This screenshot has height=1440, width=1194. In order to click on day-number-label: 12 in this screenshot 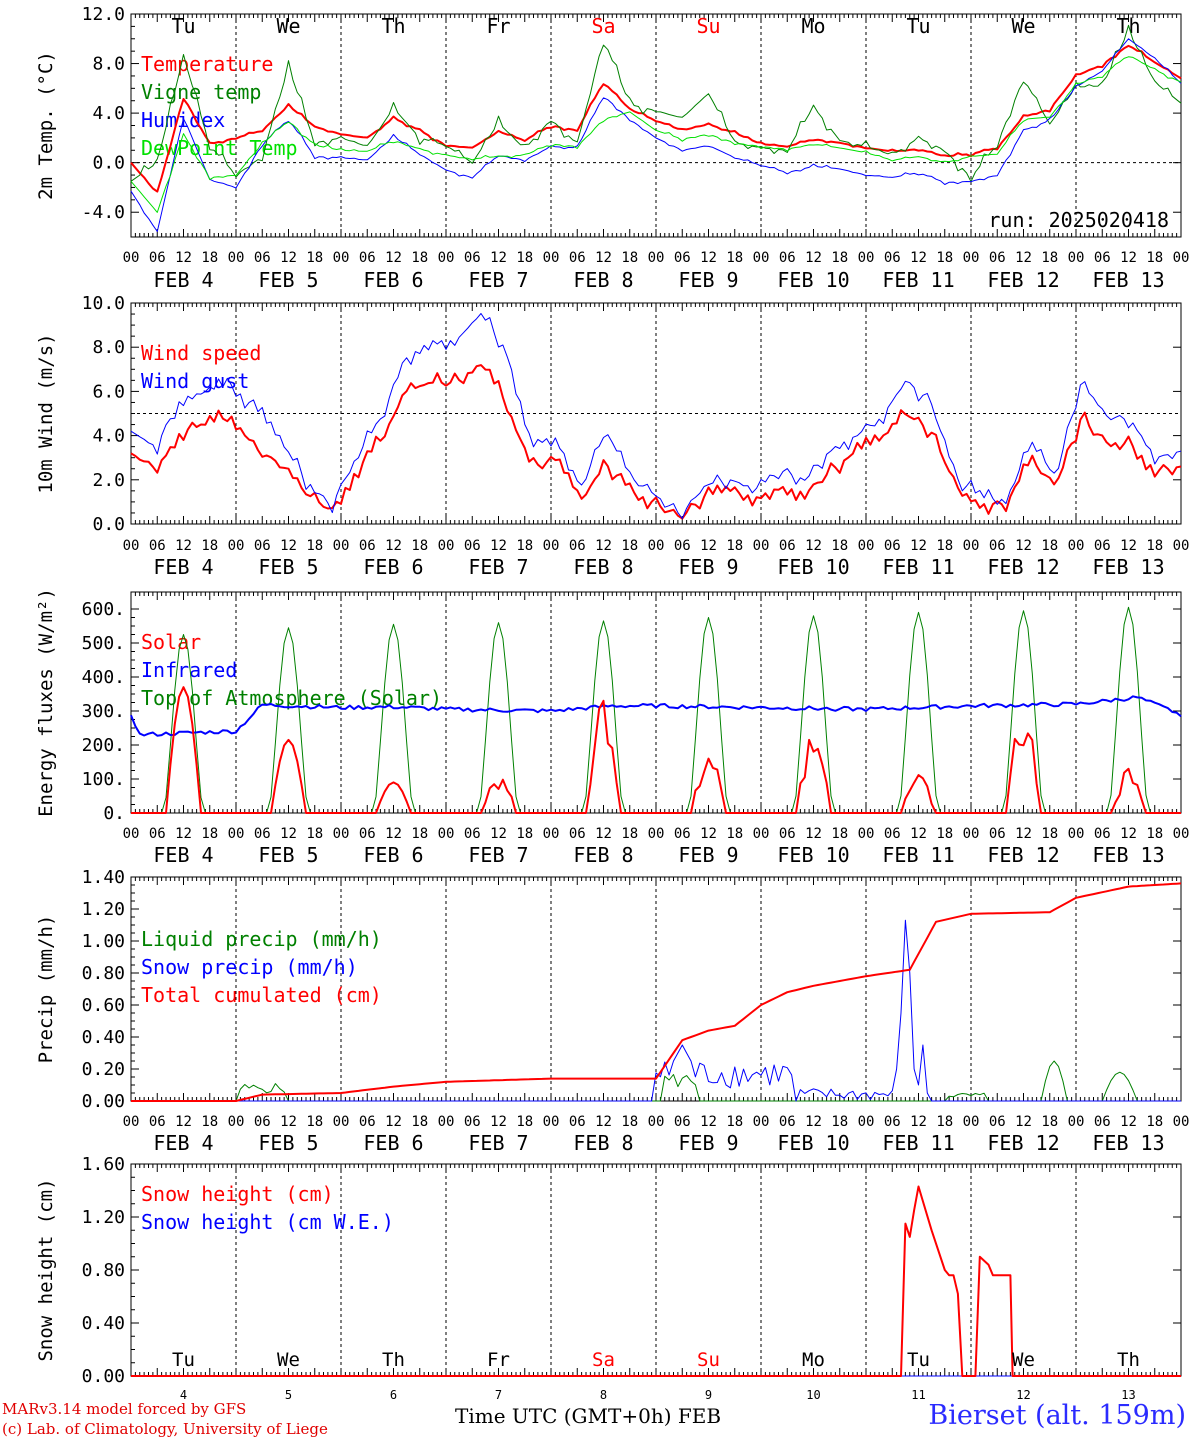, I will do `click(1023, 1395)`.